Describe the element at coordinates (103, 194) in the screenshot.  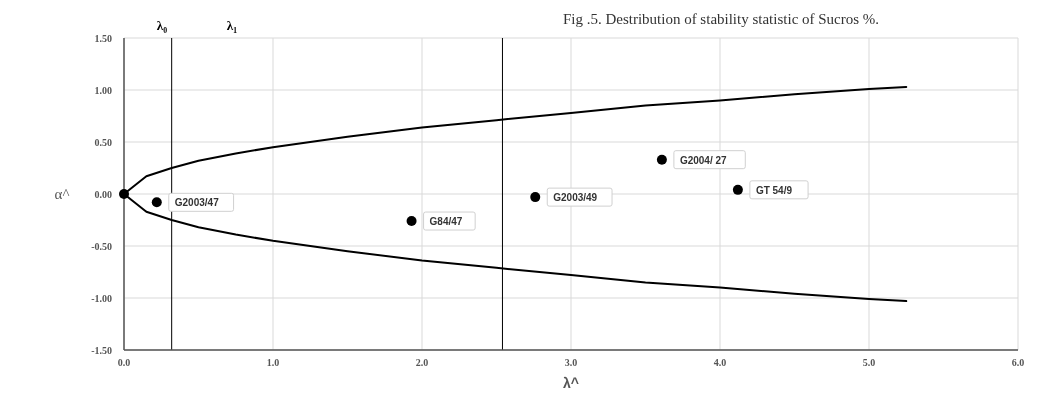
I see `y-tick-label: 0.00` at that location.